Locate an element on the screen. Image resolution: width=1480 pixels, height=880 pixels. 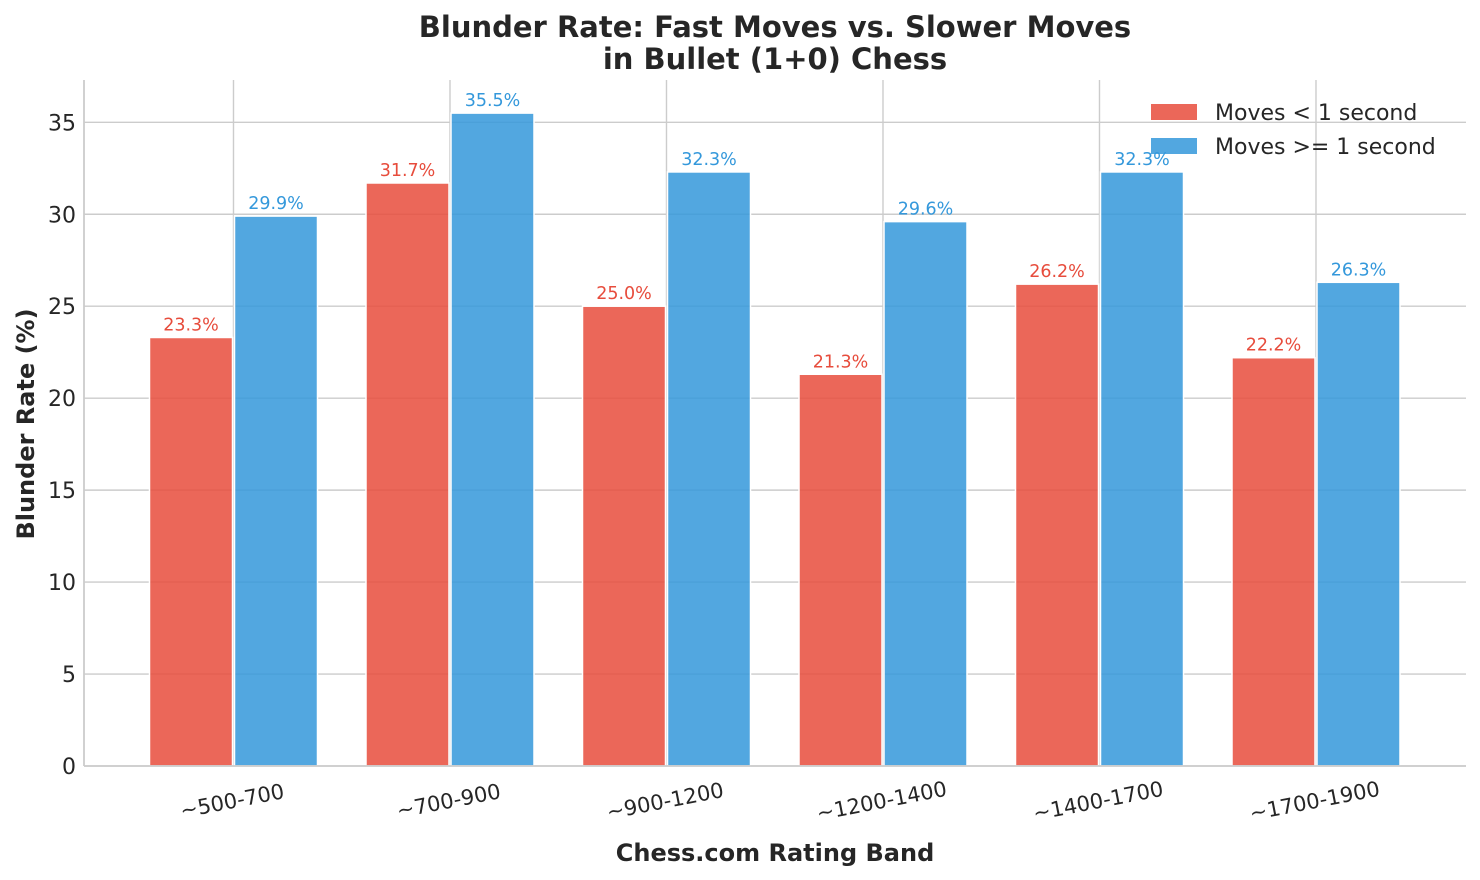
y-tick-label: 5 is located at coordinates (69, 675).